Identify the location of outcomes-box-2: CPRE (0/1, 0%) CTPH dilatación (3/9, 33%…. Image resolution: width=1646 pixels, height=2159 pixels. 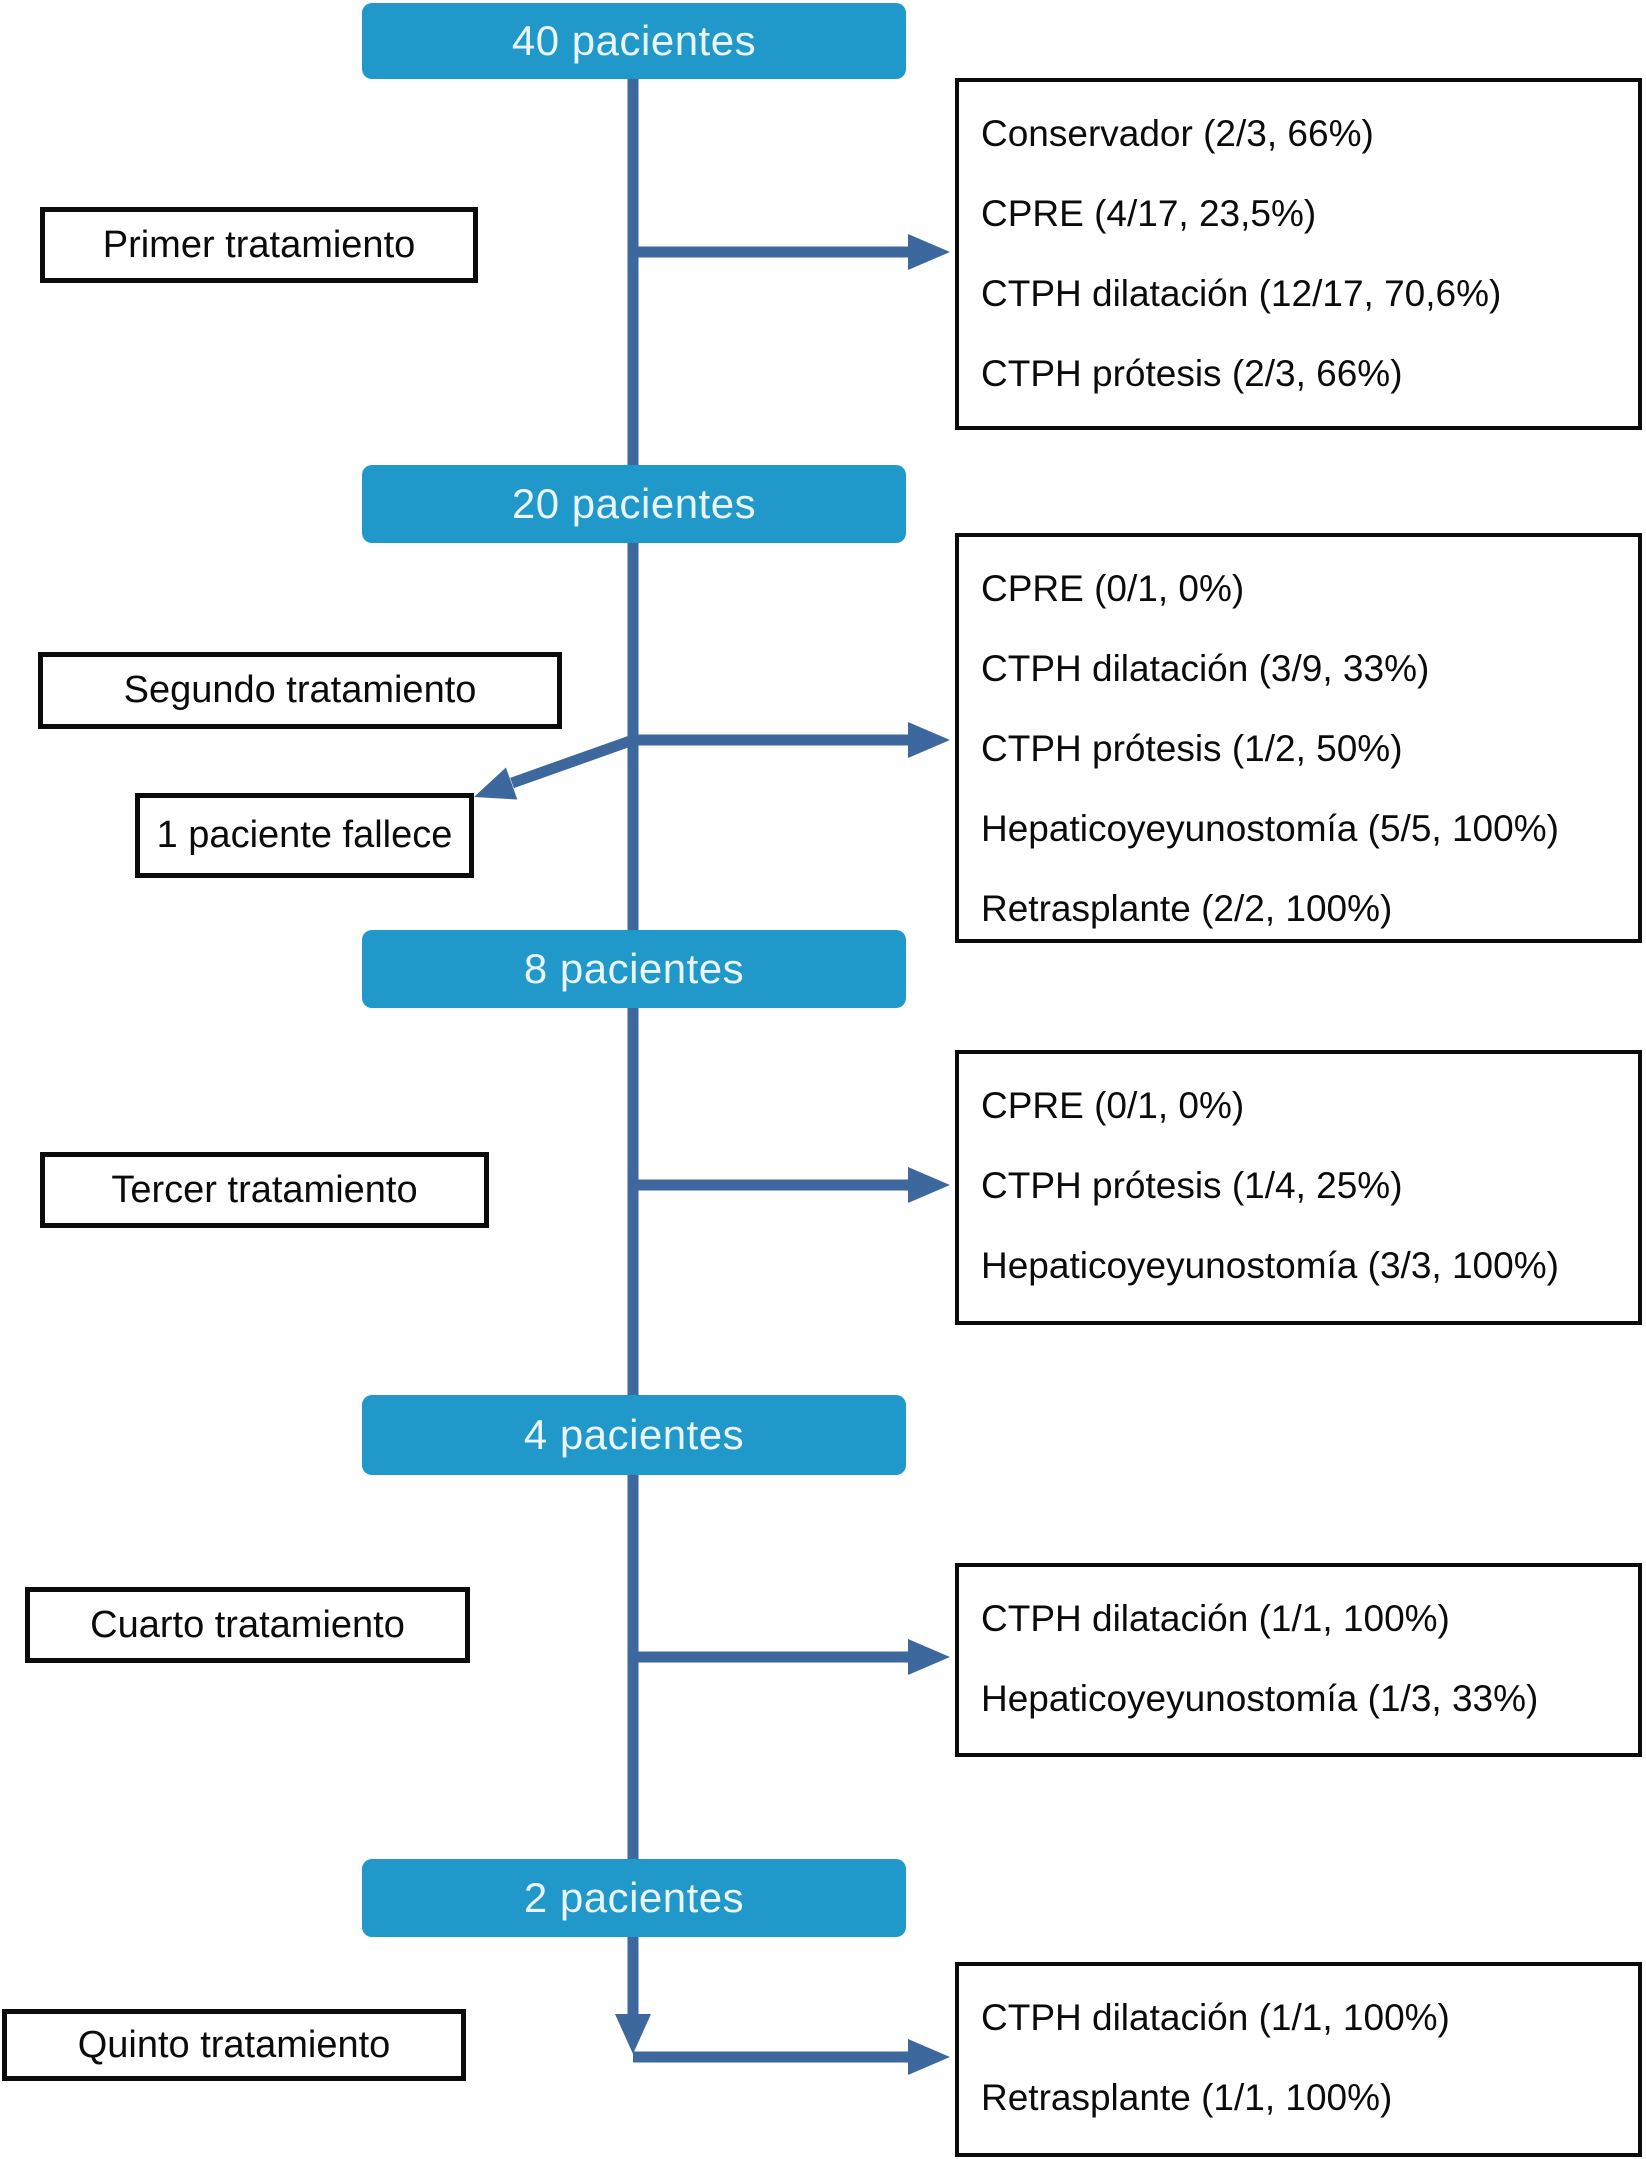
(1298, 738).